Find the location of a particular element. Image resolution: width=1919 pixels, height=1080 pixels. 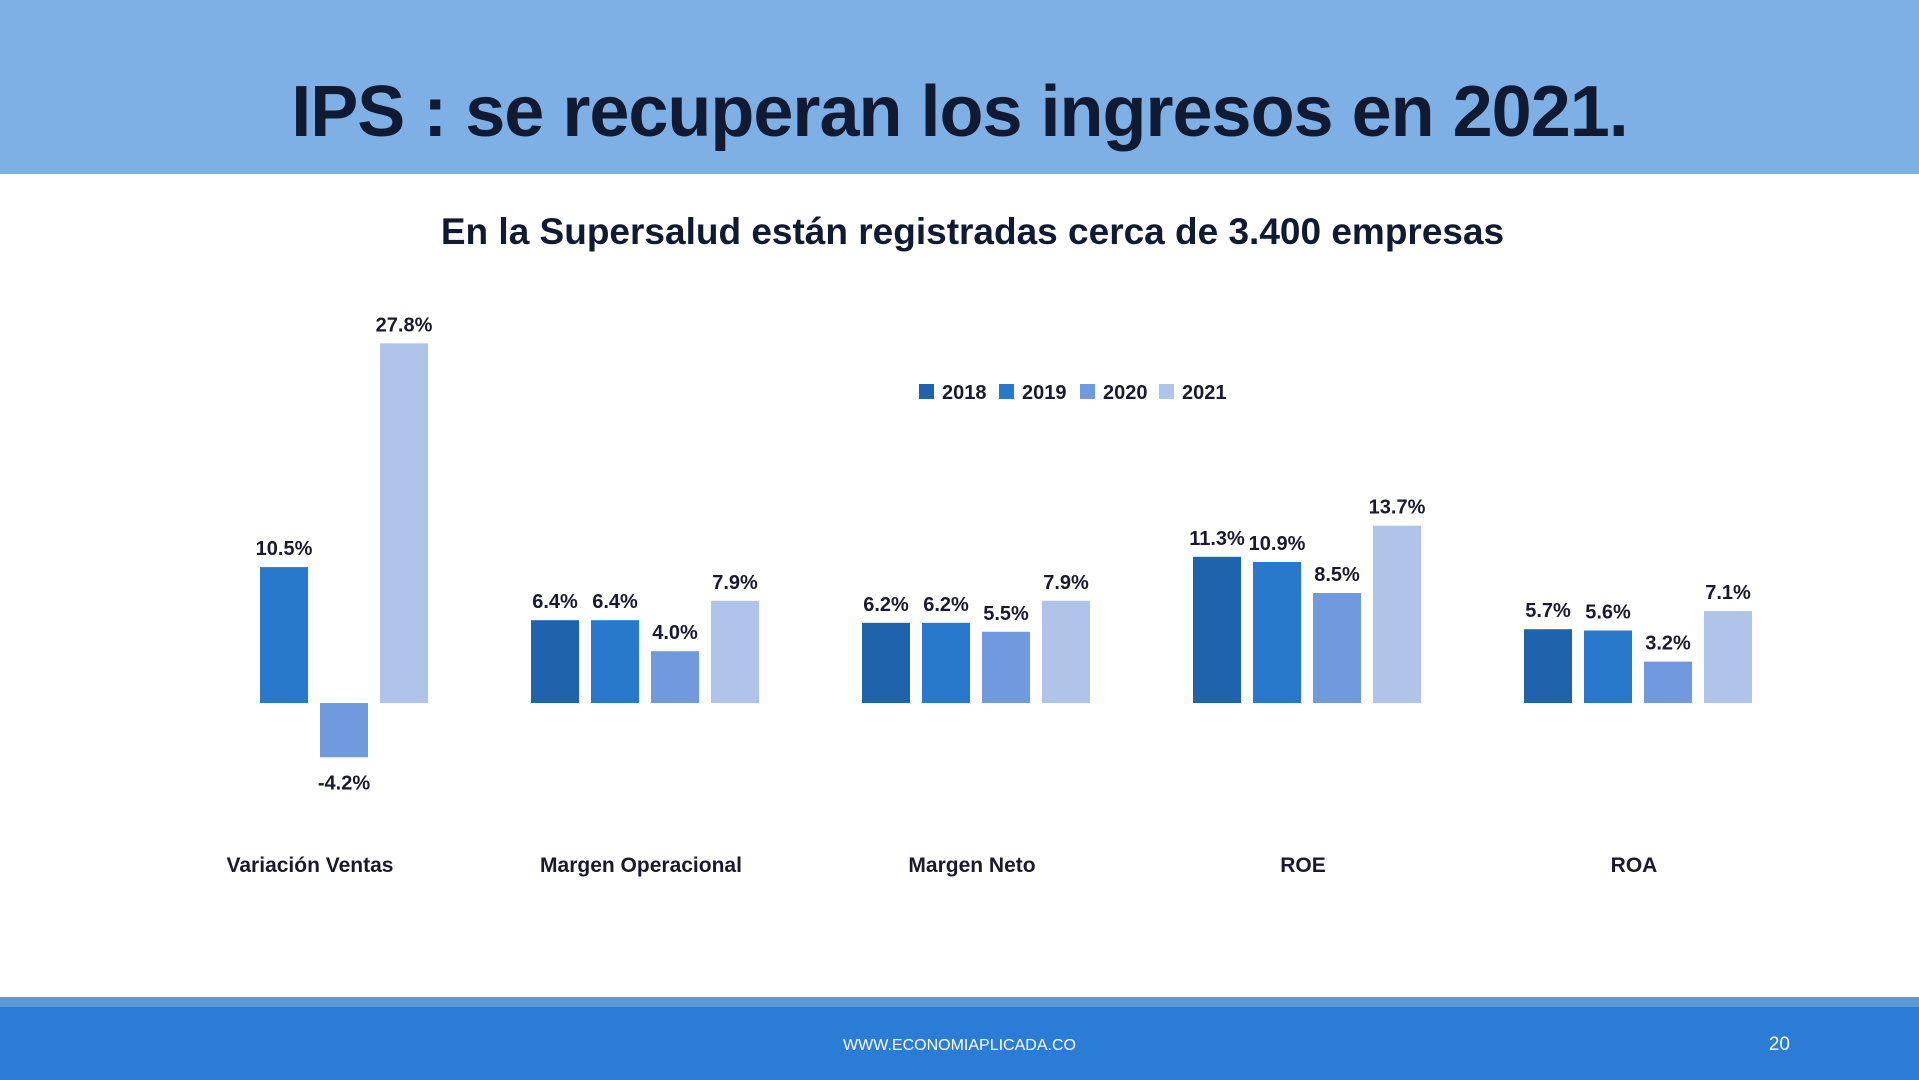

category-label: Margen Operacional is located at coordinates (641, 865).